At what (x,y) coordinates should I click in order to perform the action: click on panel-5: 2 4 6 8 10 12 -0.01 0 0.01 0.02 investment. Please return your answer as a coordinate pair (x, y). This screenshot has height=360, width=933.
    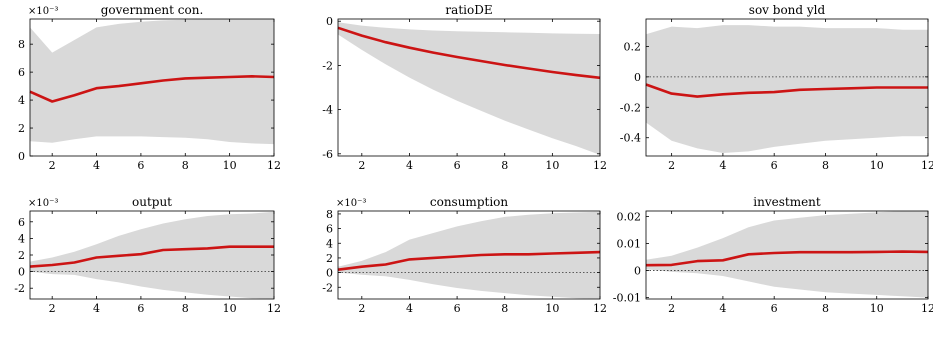
    Looking at the image, I should click on (773, 255).